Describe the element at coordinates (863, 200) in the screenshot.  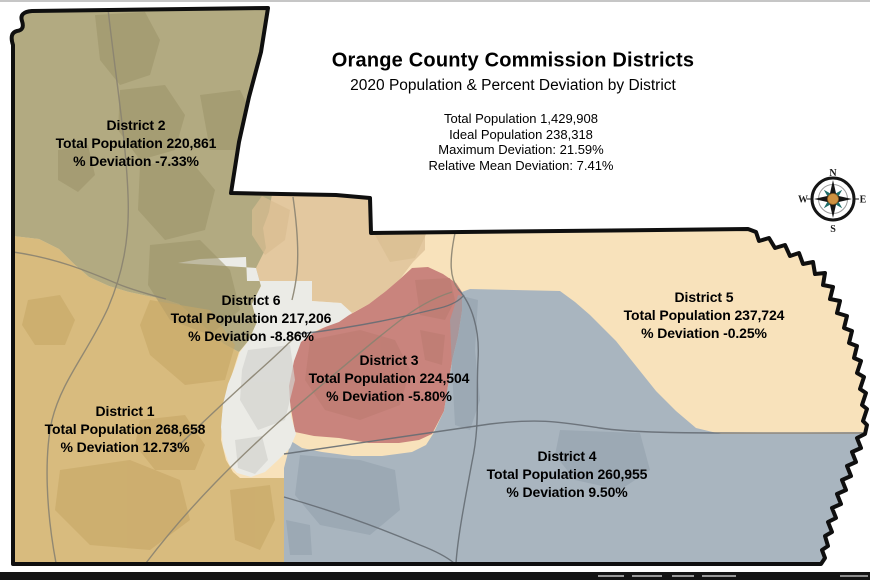
I see `compass-east-label: E` at that location.